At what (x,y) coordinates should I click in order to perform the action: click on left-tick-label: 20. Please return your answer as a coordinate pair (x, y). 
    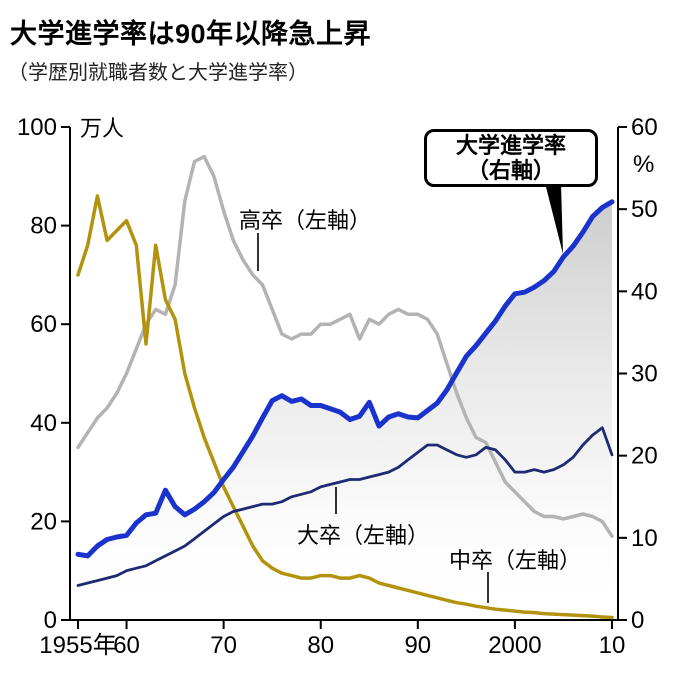
    Looking at the image, I should click on (43, 521).